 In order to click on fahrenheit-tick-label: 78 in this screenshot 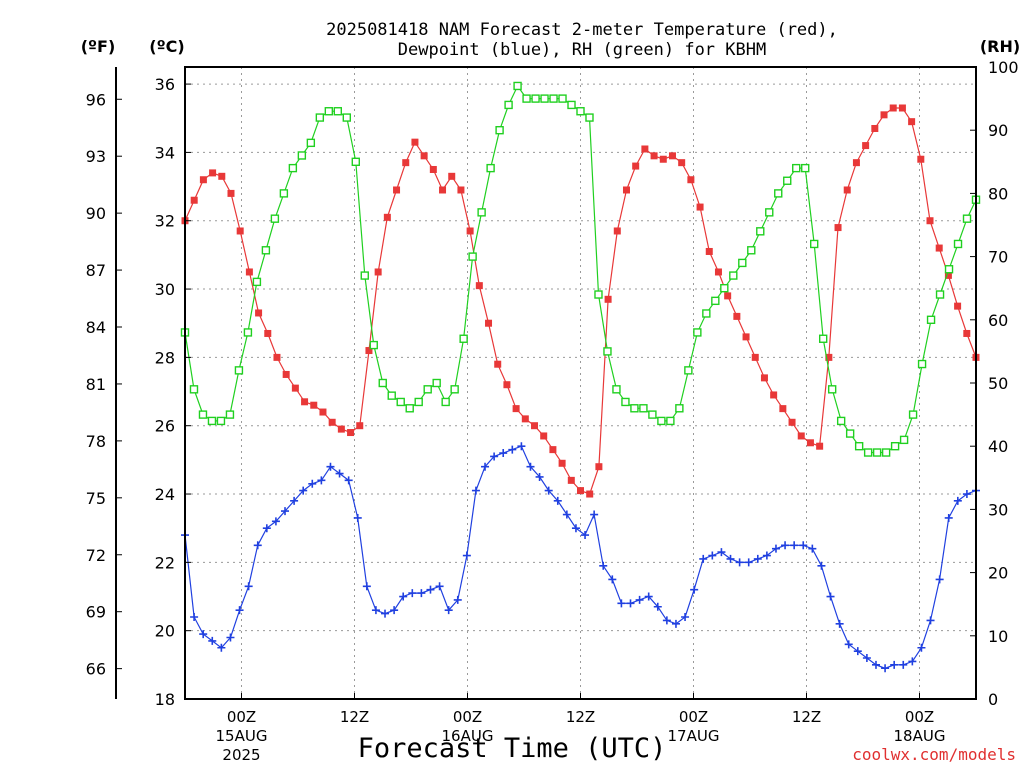, I will do `click(96, 441)`.